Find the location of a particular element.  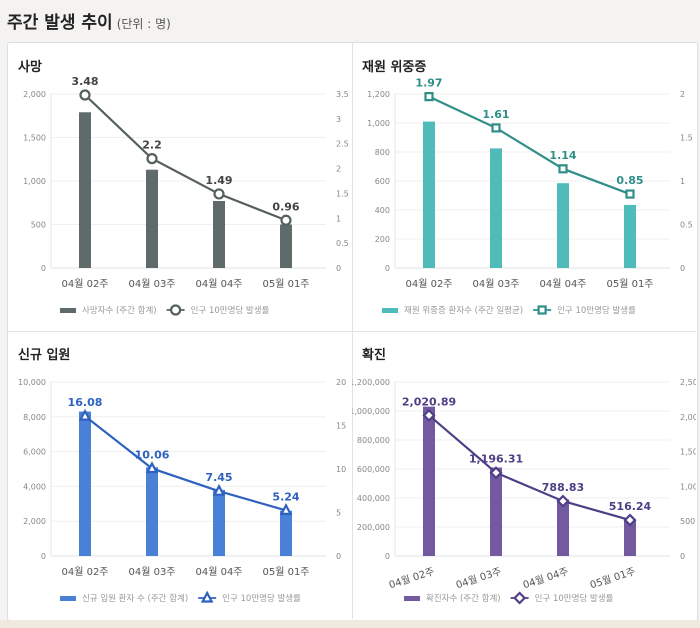

chart-title: 확진 is located at coordinates (374, 355).